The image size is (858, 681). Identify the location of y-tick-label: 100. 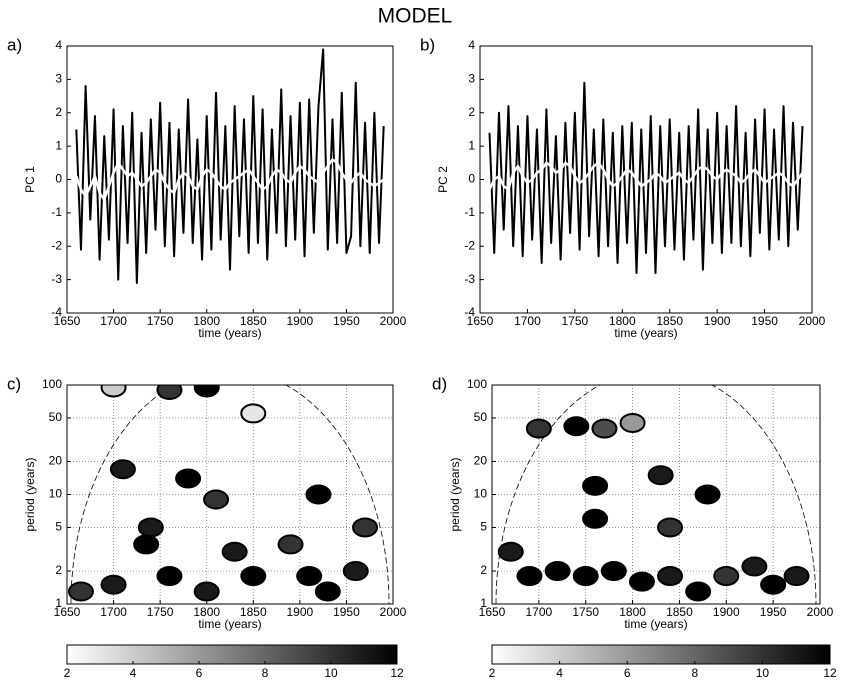
(52, 384).